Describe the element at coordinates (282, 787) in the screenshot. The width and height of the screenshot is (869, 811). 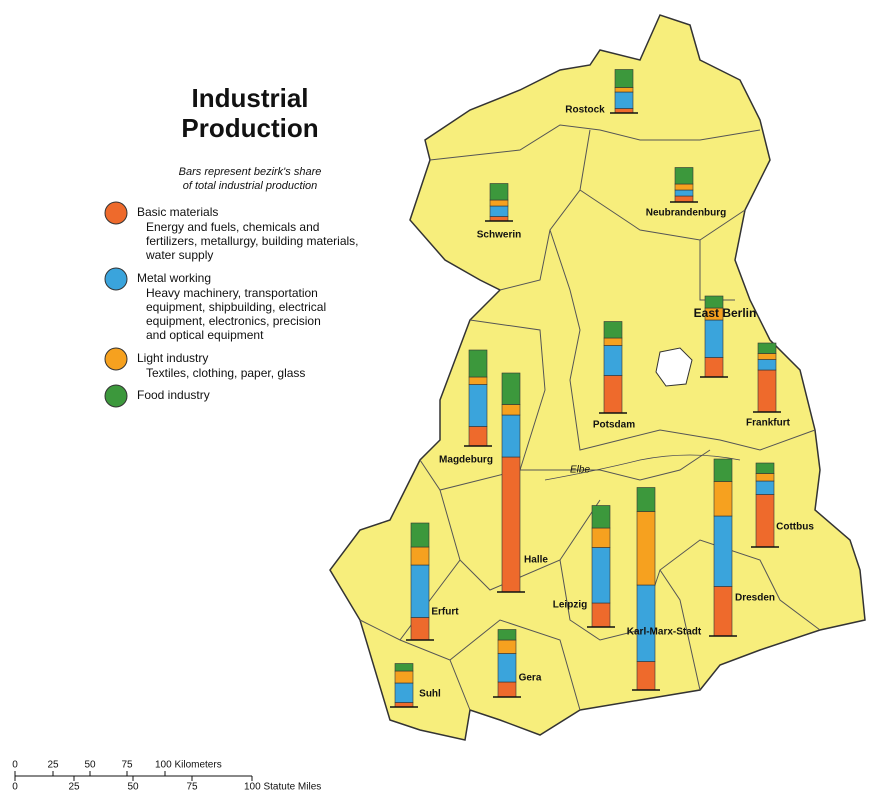
I see `scale-mile-label: 100 Statute Miles` at that location.